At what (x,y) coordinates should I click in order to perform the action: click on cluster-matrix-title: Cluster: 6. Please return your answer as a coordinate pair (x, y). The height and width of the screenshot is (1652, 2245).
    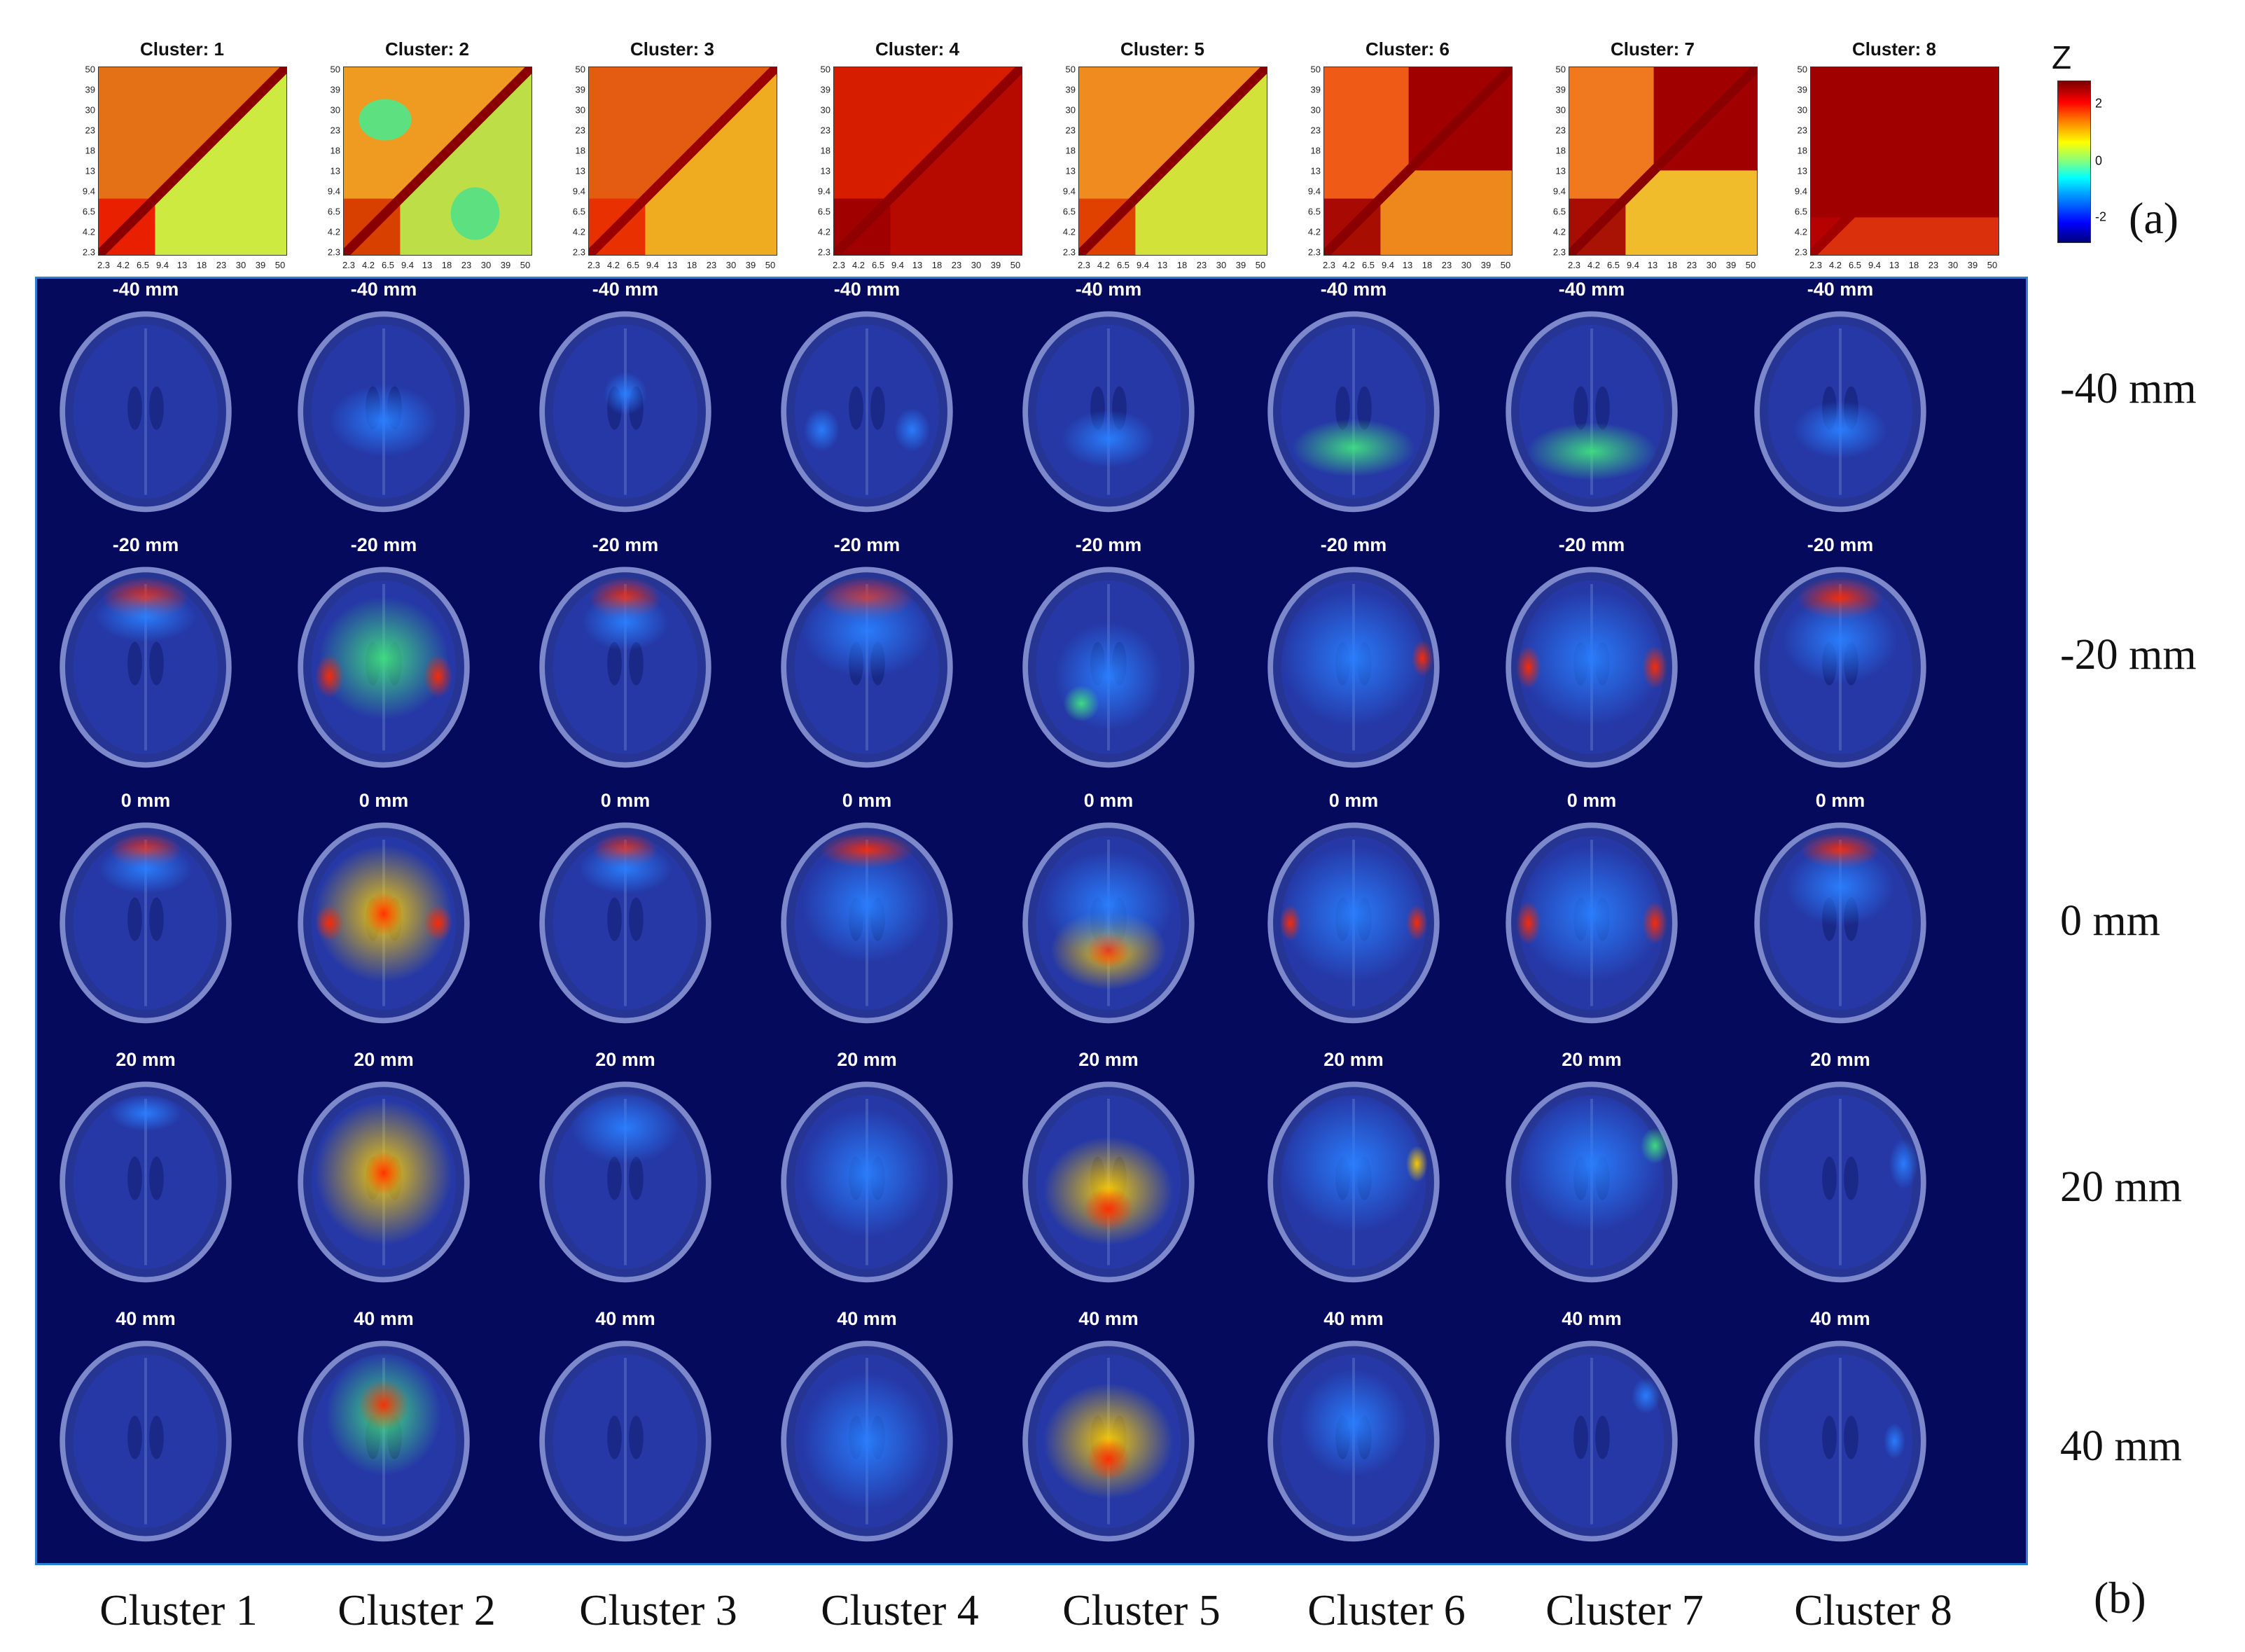
    Looking at the image, I should click on (1407, 49).